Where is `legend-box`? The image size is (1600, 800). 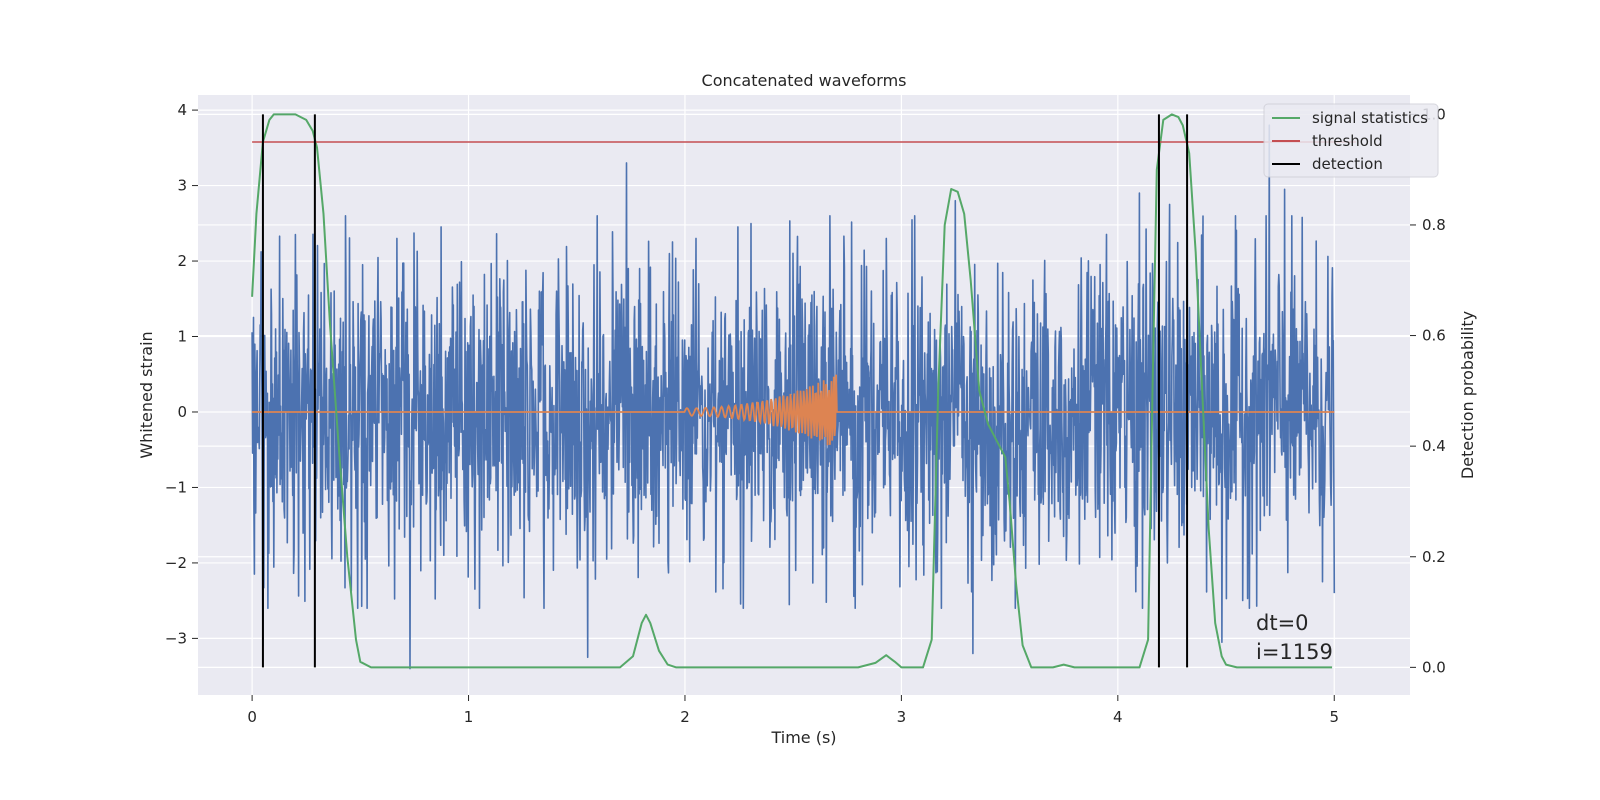
legend-box is located at coordinates (1351, 140).